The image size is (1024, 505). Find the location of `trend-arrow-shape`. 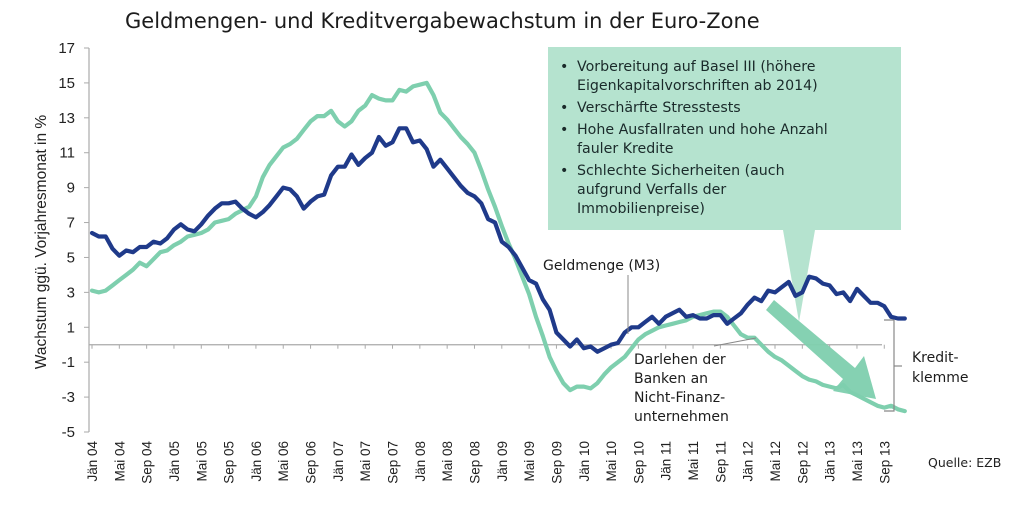

trend-arrow-shape is located at coordinates (821, 349).